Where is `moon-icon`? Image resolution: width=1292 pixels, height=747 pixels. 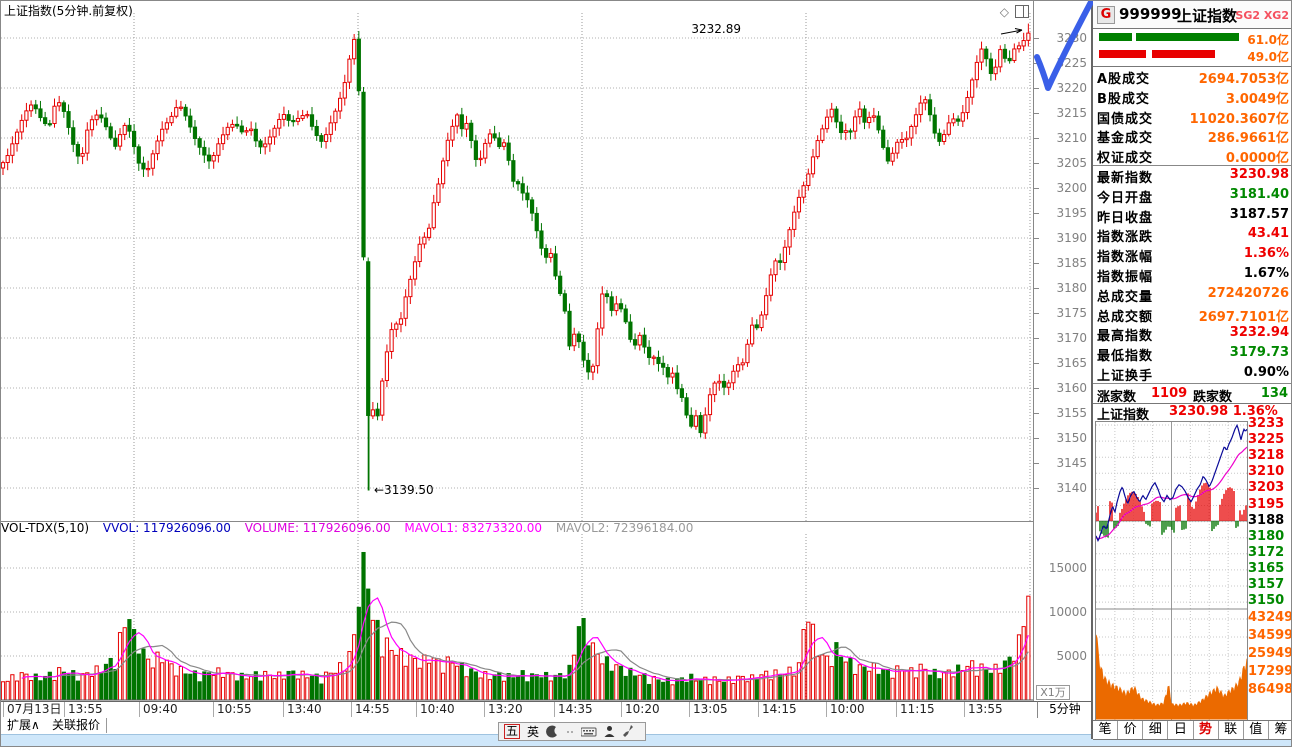 moon-icon is located at coordinates (552, 731).